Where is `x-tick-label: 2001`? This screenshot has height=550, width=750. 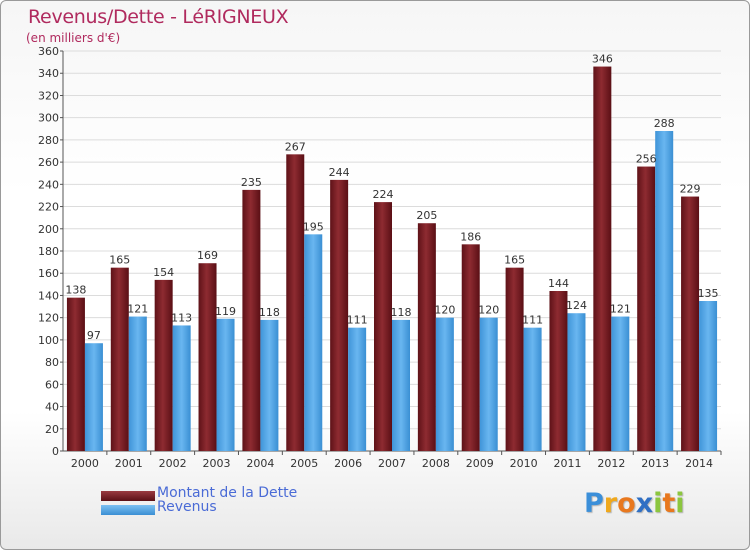 x-tick-label: 2001 is located at coordinates (129, 463).